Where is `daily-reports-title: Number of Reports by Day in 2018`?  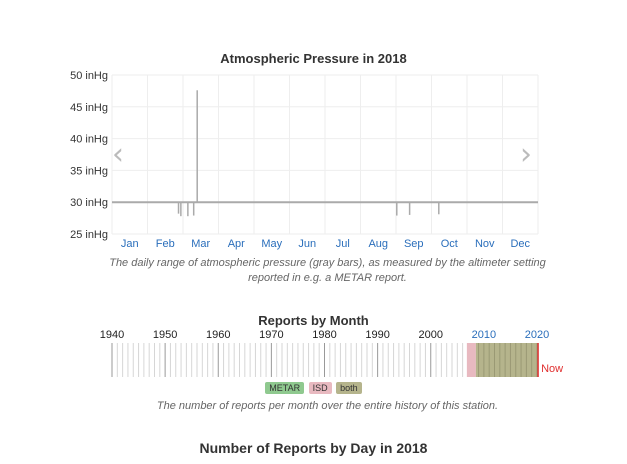
daily-reports-title: Number of Reports by Day in 2018 is located at coordinates (313, 448).